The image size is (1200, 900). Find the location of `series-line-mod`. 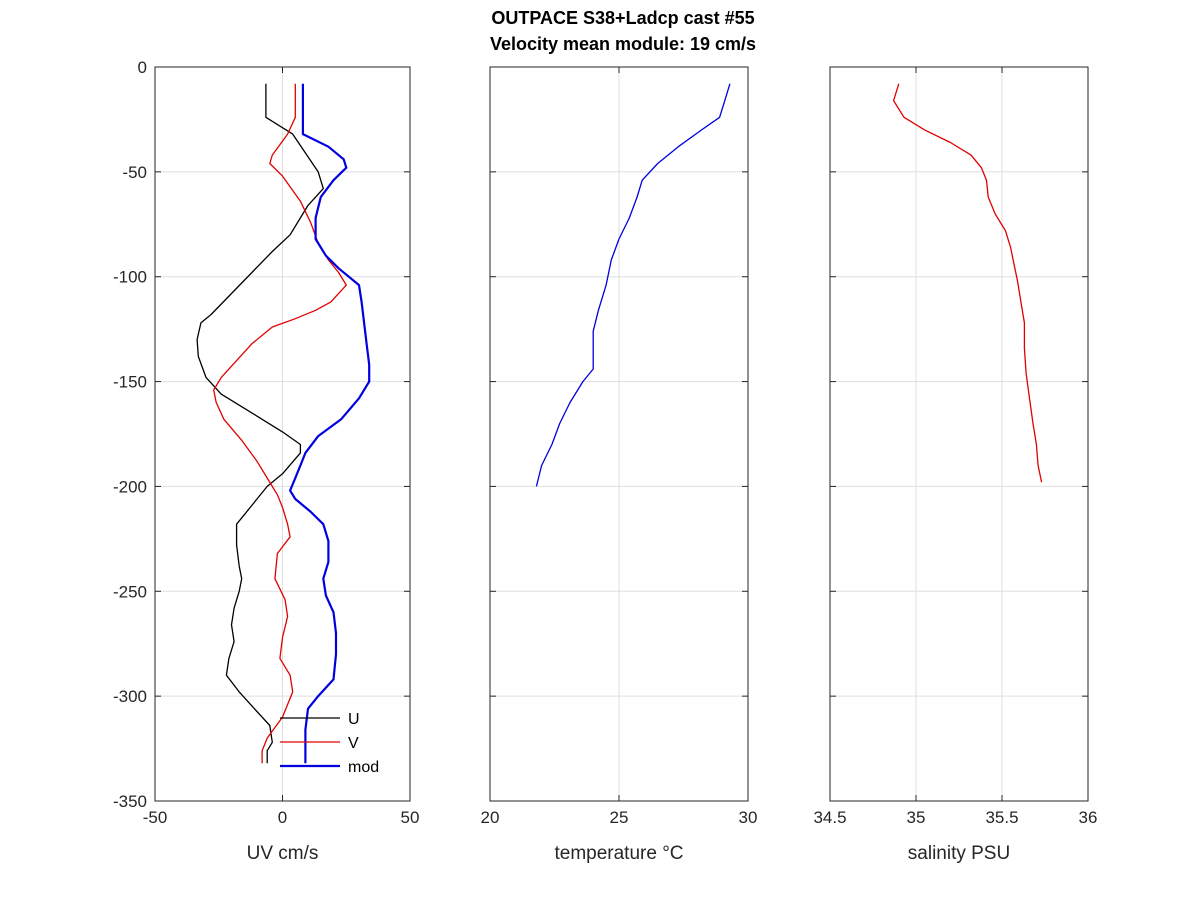

series-line-mod is located at coordinates (330, 423).